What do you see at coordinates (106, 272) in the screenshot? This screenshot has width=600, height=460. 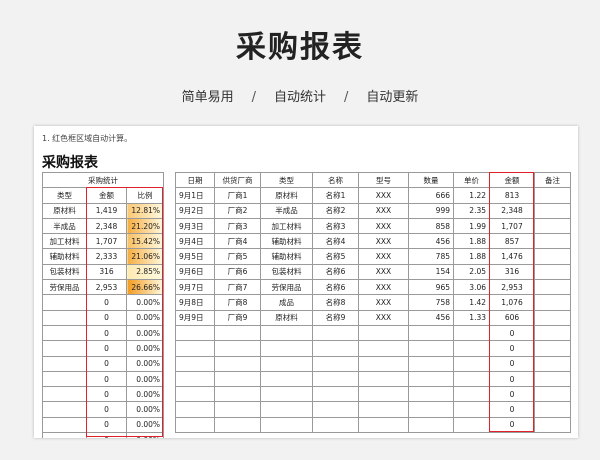 I see `summary-amount-cell: 316` at bounding box center [106, 272].